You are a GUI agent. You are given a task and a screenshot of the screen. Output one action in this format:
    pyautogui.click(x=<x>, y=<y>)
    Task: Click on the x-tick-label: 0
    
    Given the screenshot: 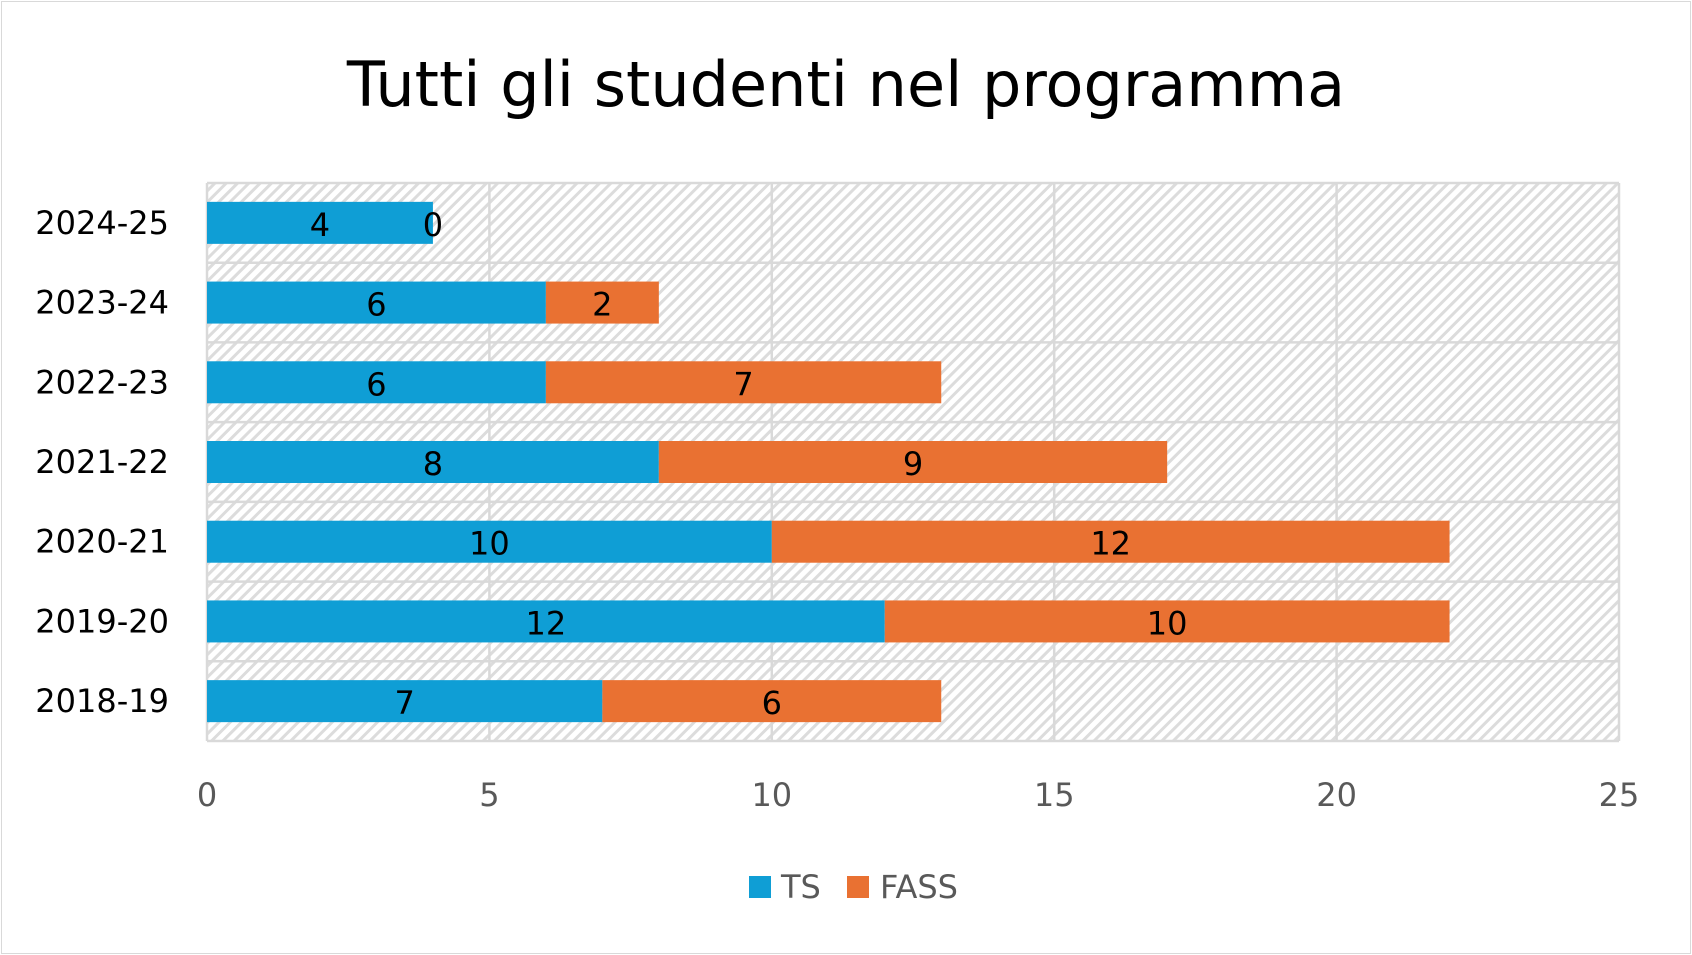 What is the action you would take?
    pyautogui.click(x=207, y=795)
    